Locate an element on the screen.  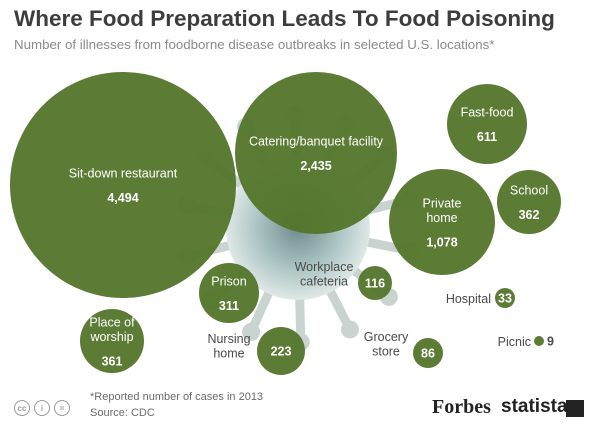
footnote: *Reported number of cases in 2013 is located at coordinates (177, 397).